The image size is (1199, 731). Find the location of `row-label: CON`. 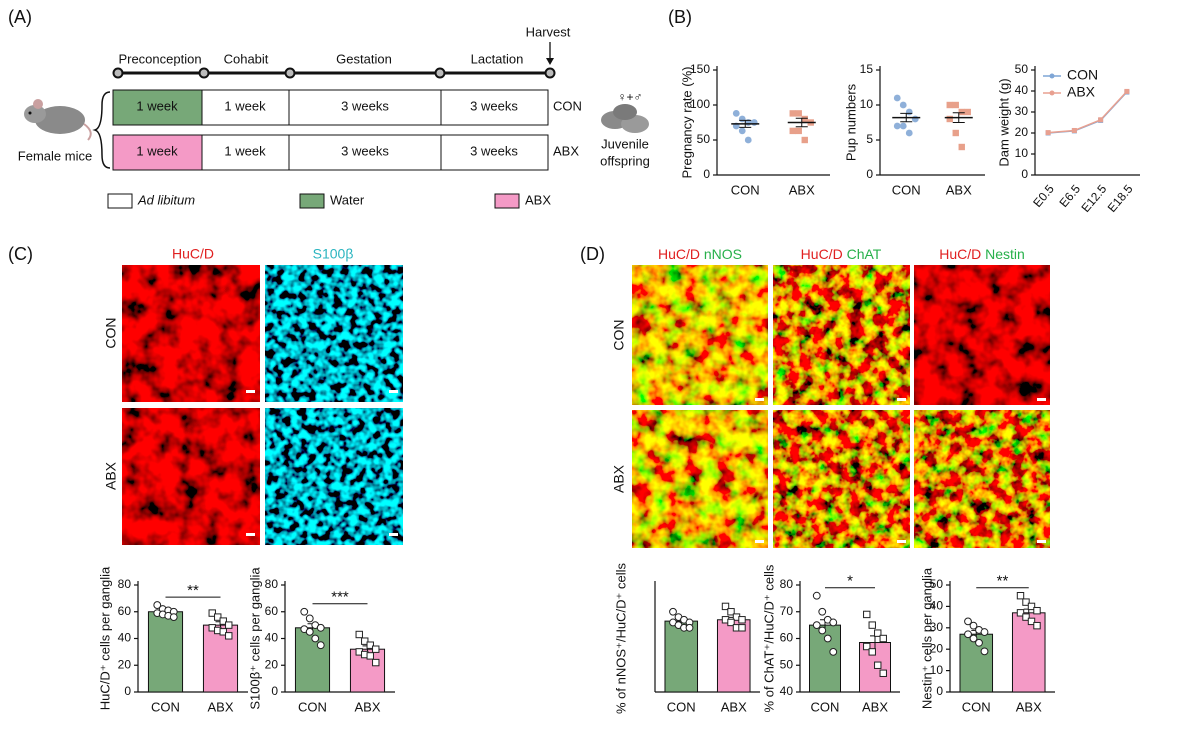

row-label: CON is located at coordinates (567, 105).